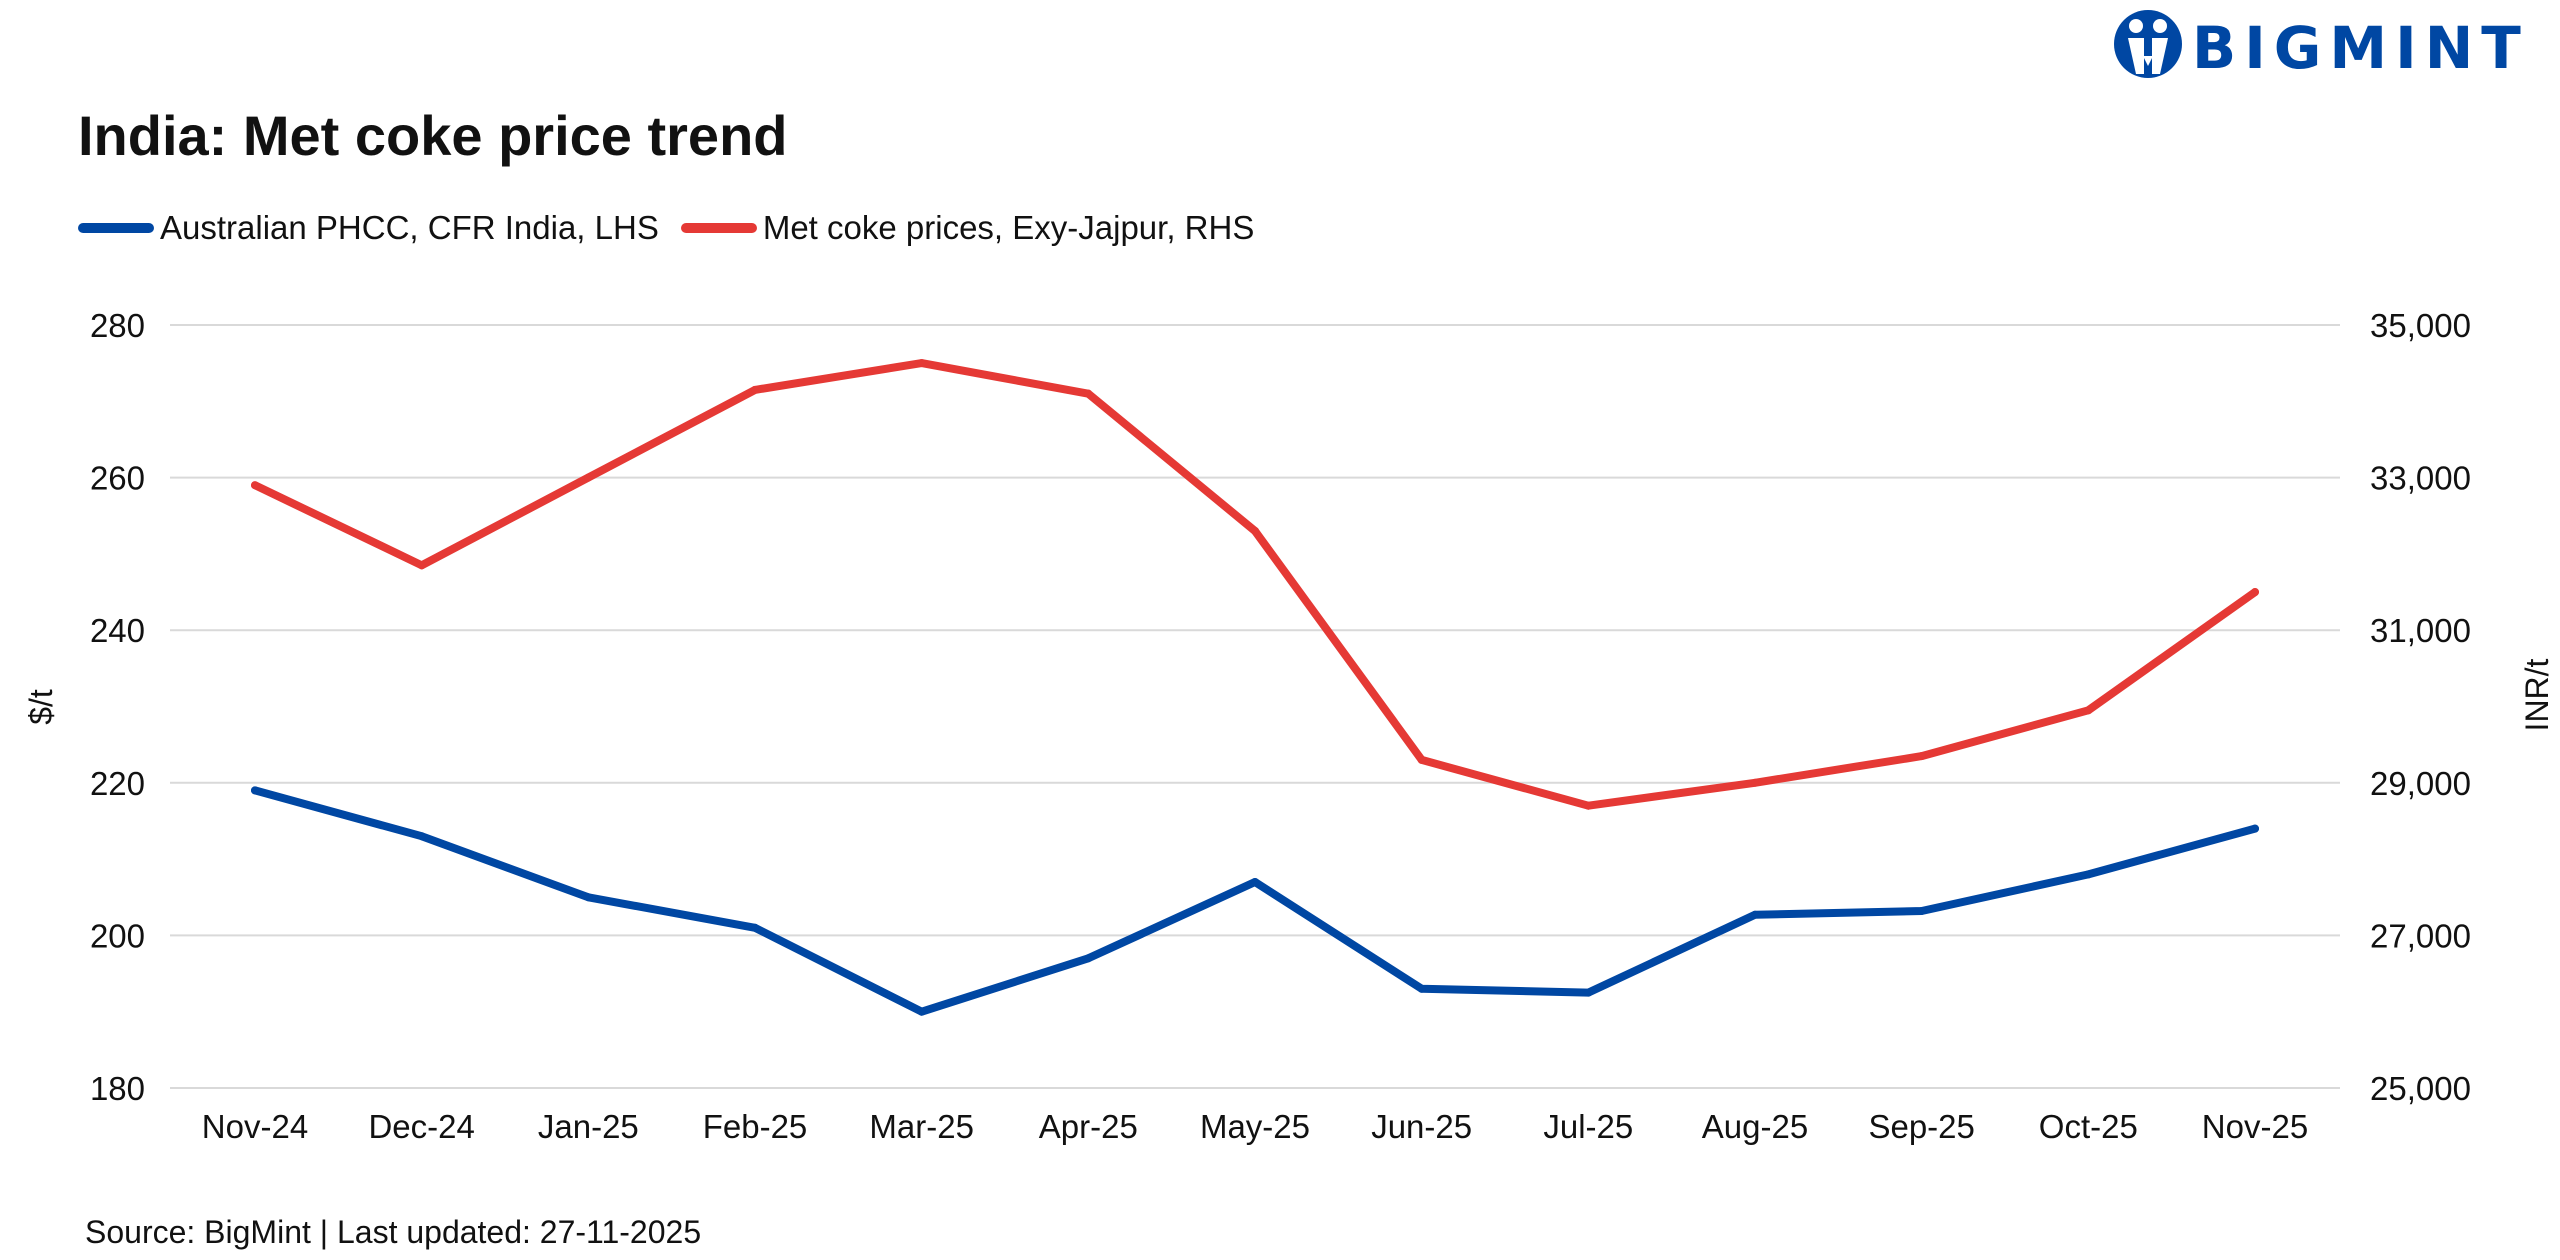 This screenshot has height=1260, width=2560. Describe the element at coordinates (2420, 630) in the screenshot. I see `right-tick-label: 31,000` at that location.